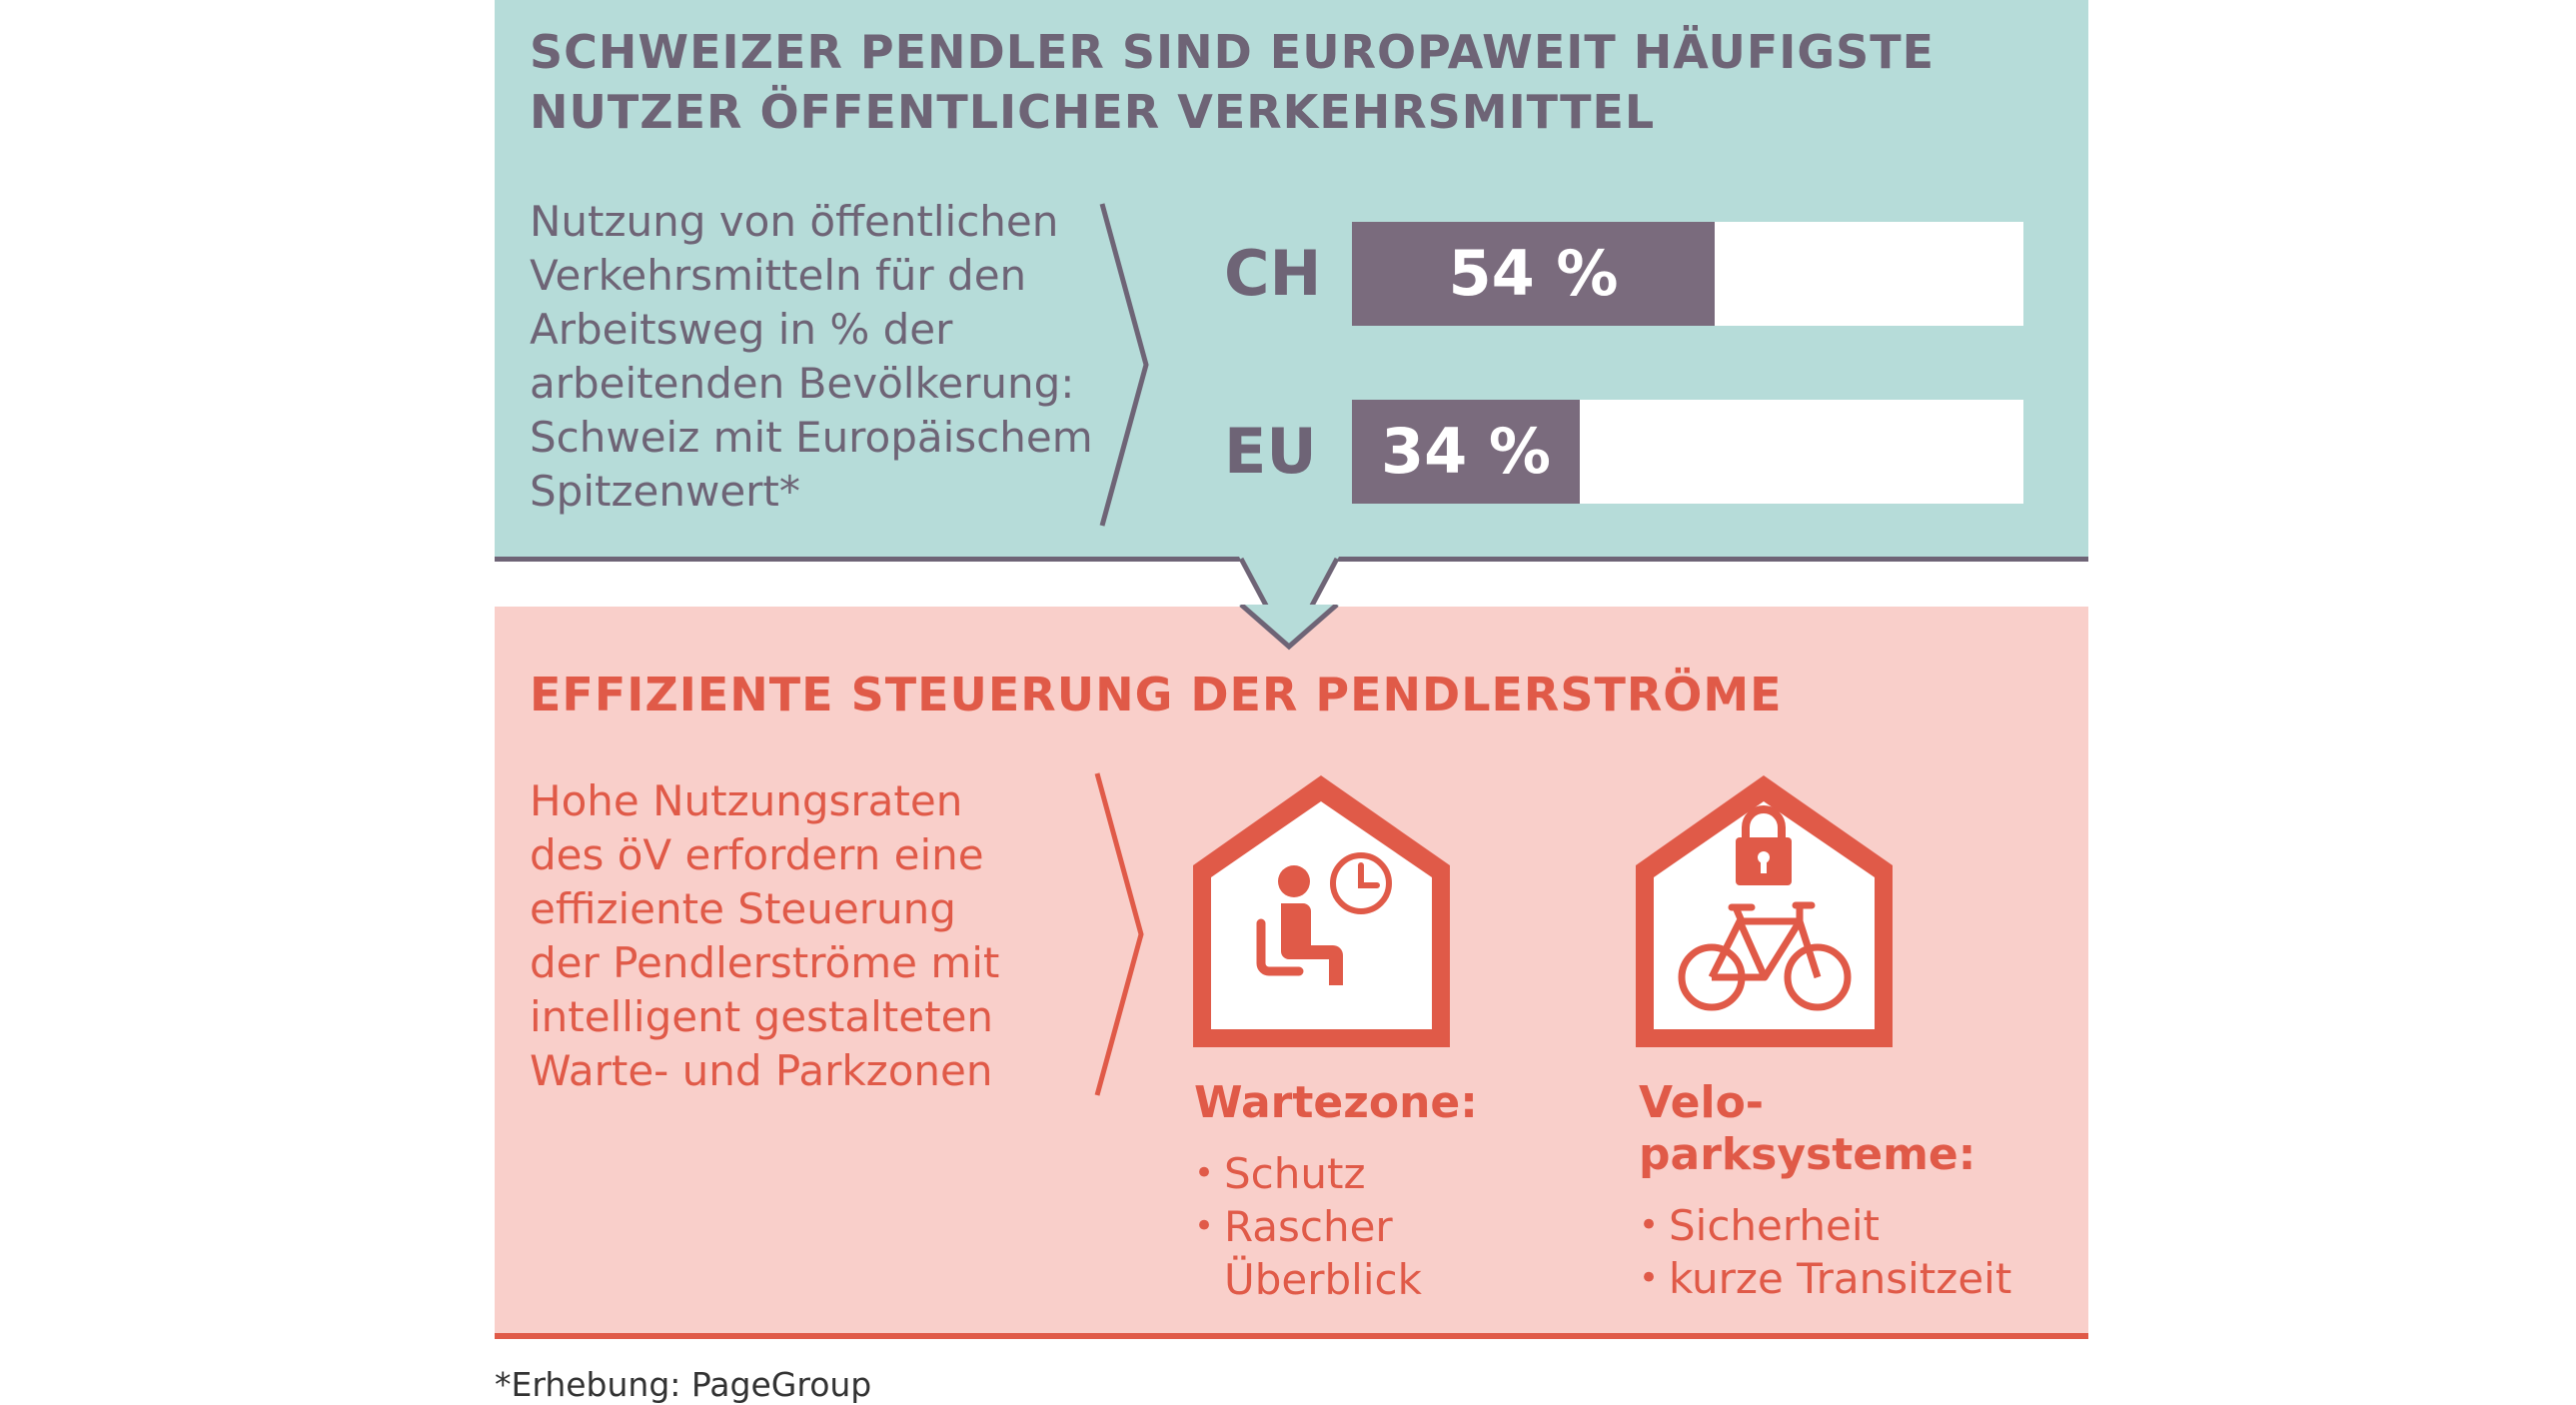 The height and width of the screenshot is (1405, 2576). I want to click on speech-pointer-fill, so click(1289, 628).